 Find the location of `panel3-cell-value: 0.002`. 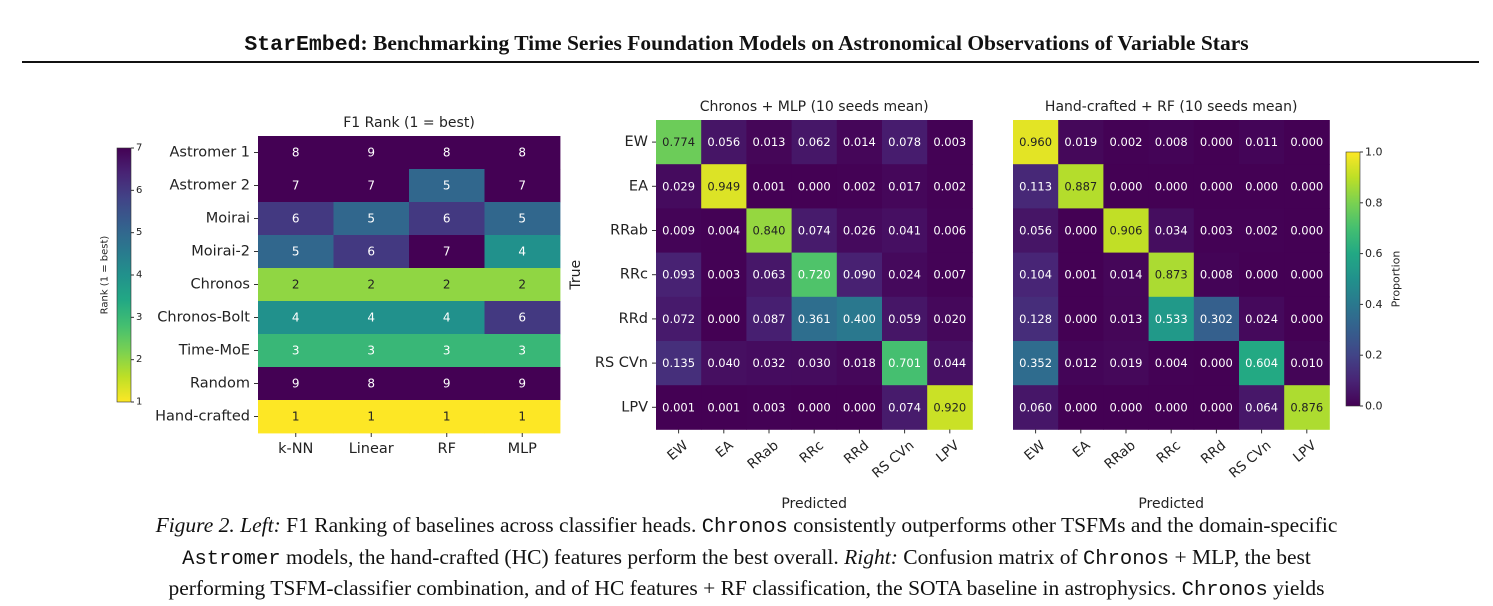

panel3-cell-value: 0.002 is located at coordinates (1126, 142).